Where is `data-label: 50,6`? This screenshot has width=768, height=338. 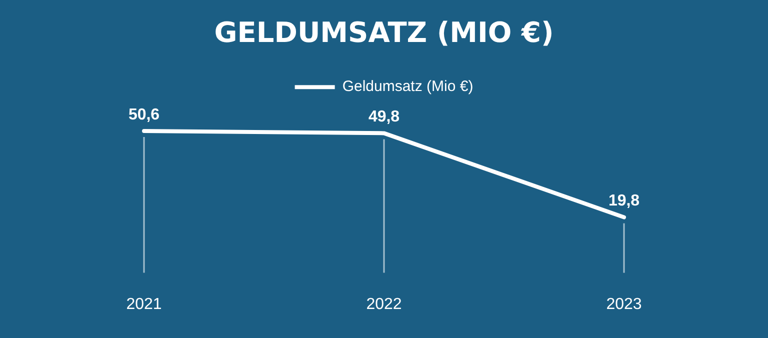
data-label: 50,6 is located at coordinates (144, 115).